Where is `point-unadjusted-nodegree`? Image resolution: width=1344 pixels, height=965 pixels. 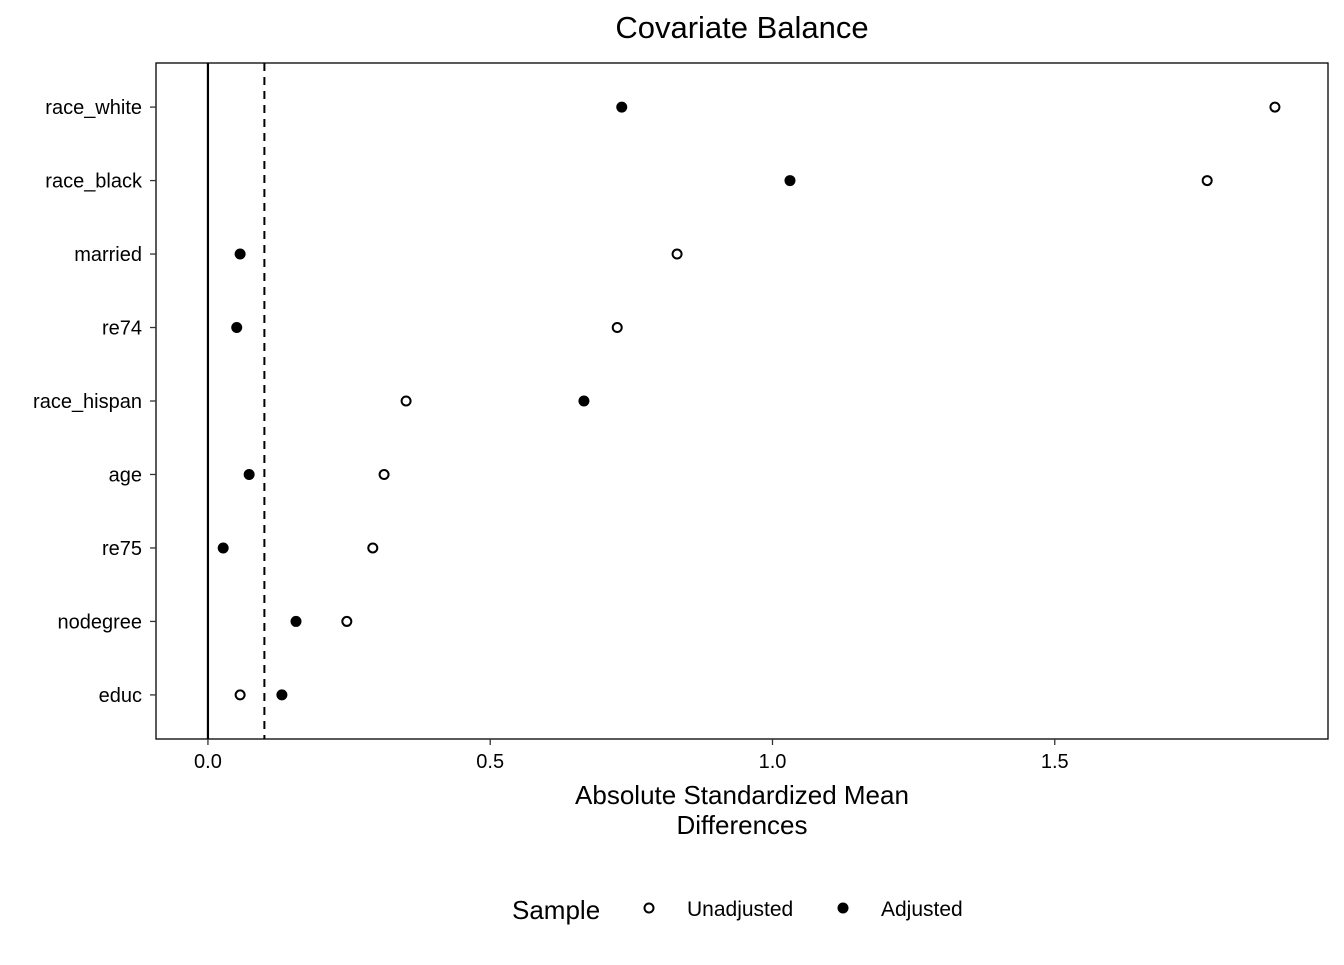 point-unadjusted-nodegree is located at coordinates (347, 621).